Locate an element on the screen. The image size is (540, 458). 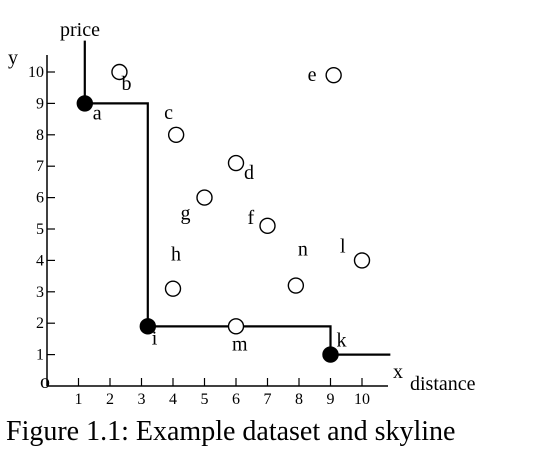
data-point-l is located at coordinates (362, 260).